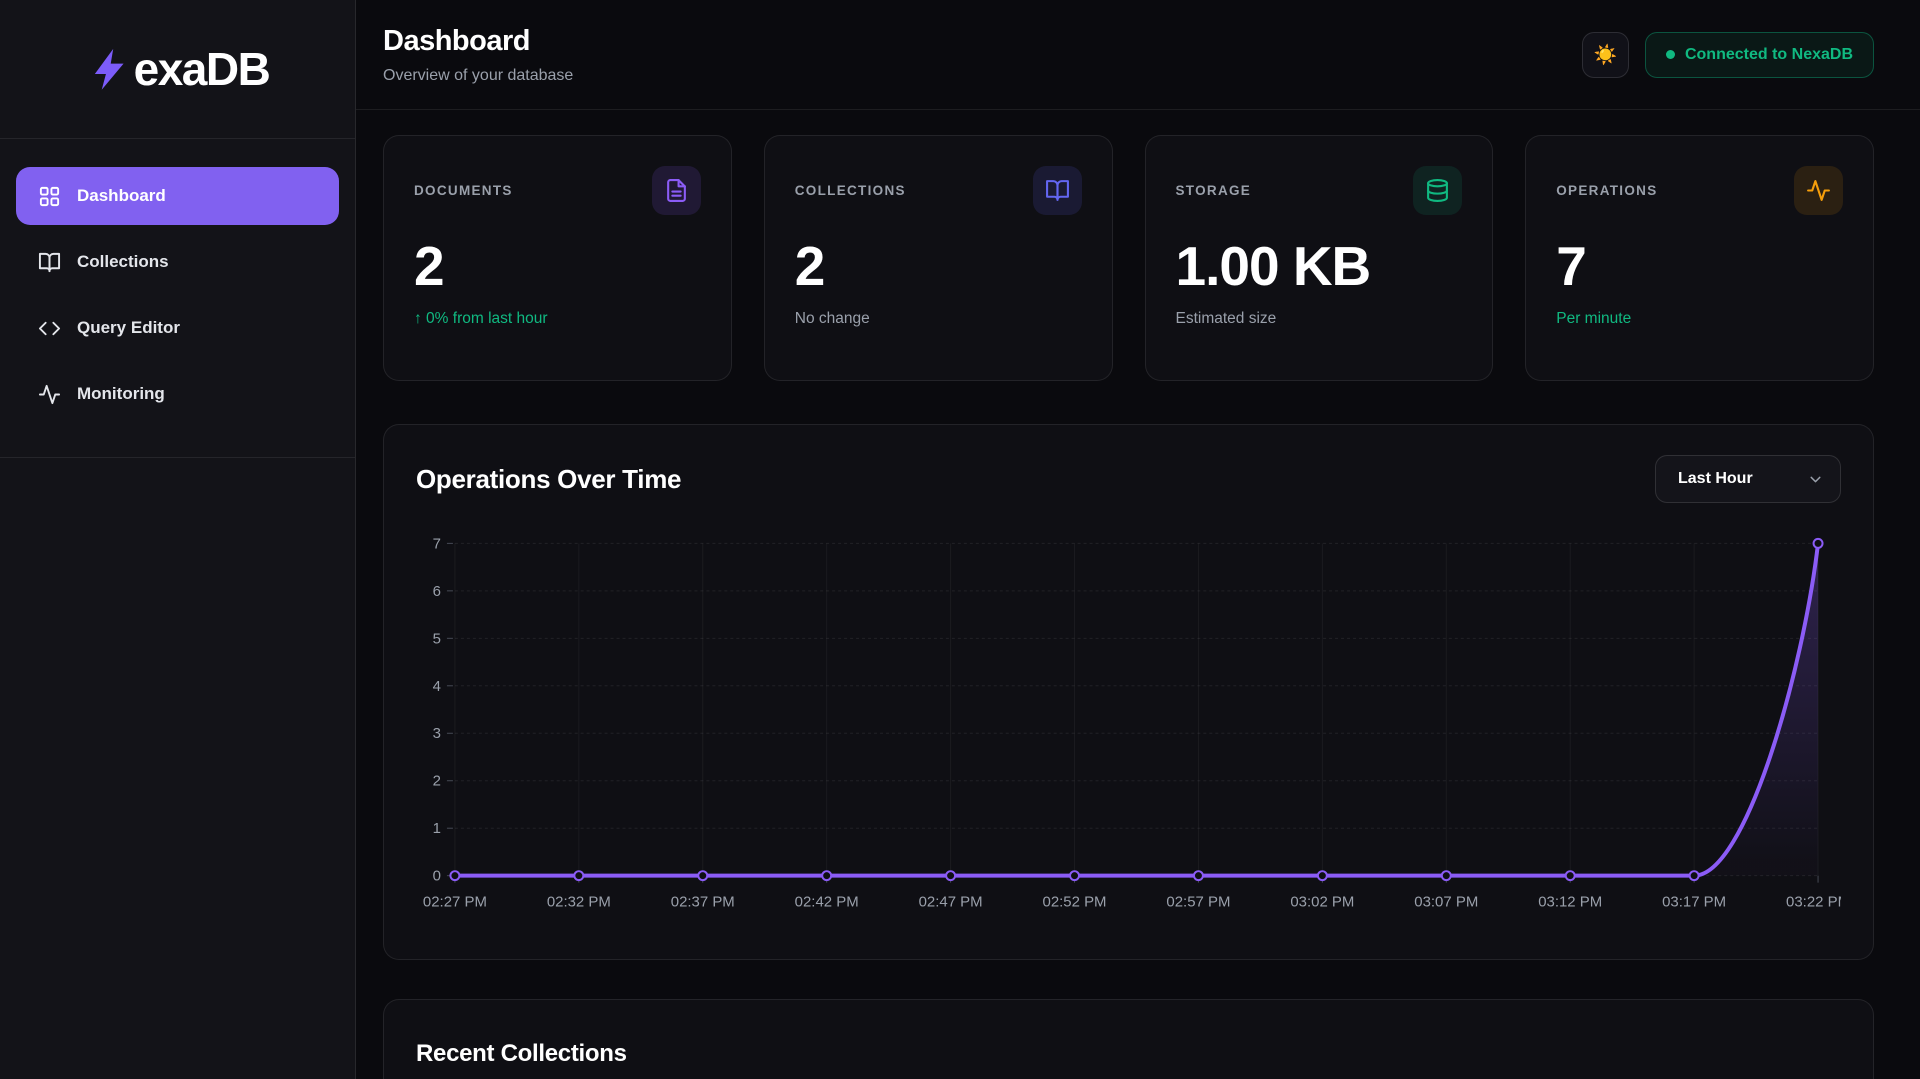 The width and height of the screenshot is (1920, 1079). What do you see at coordinates (1768, 54) in the screenshot?
I see `connection-status-label: Connected to NexaDB` at bounding box center [1768, 54].